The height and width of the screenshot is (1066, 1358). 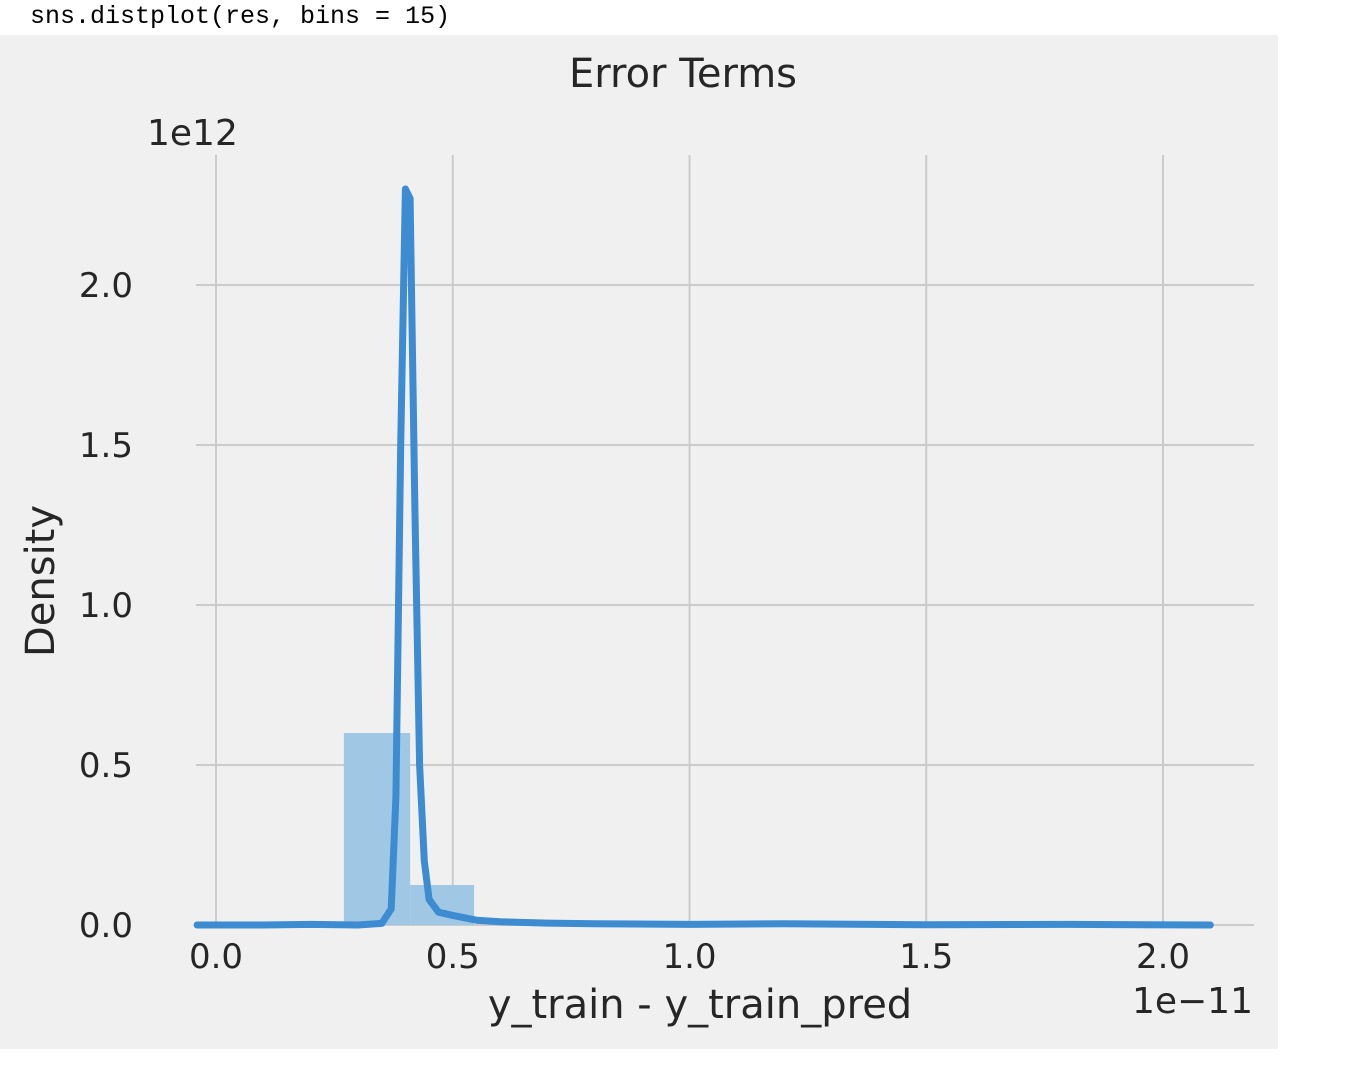 I want to click on y-tick-label: 1.0, so click(x=106, y=606).